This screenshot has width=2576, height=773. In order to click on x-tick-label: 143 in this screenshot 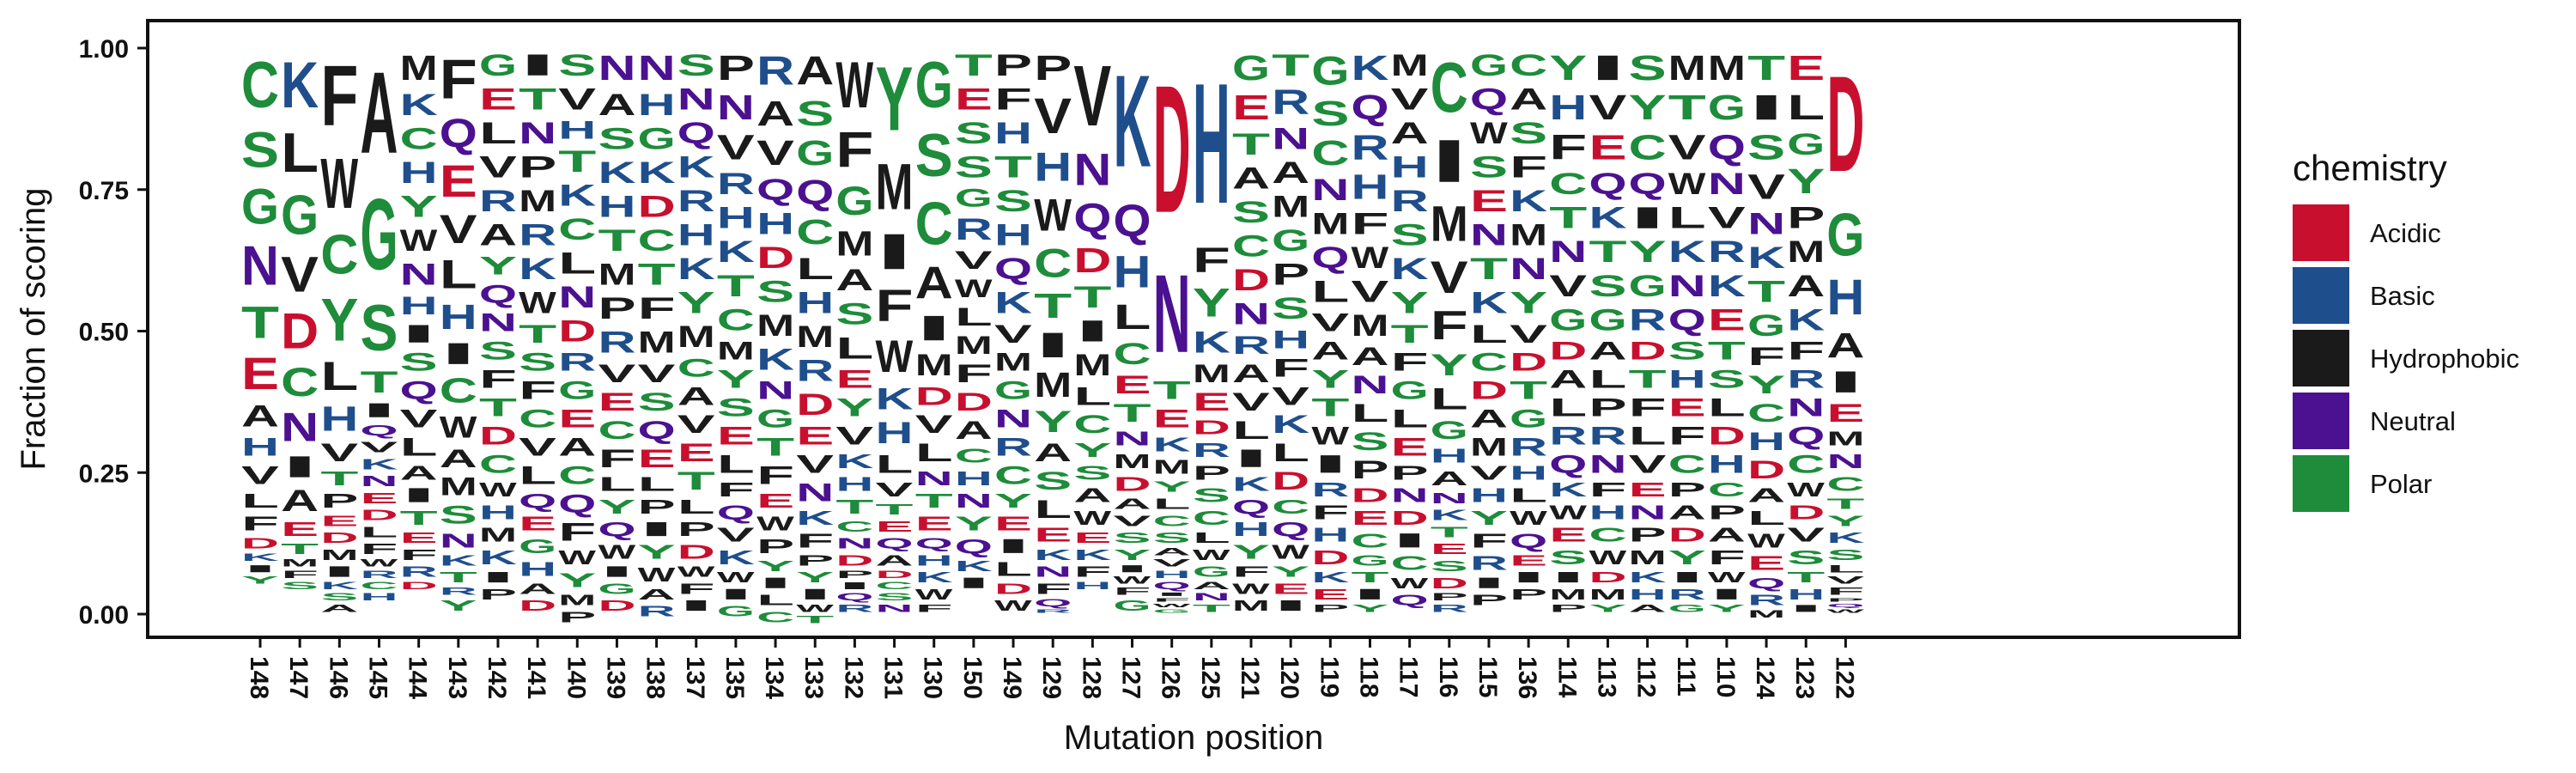, I will do `click(457, 677)`.